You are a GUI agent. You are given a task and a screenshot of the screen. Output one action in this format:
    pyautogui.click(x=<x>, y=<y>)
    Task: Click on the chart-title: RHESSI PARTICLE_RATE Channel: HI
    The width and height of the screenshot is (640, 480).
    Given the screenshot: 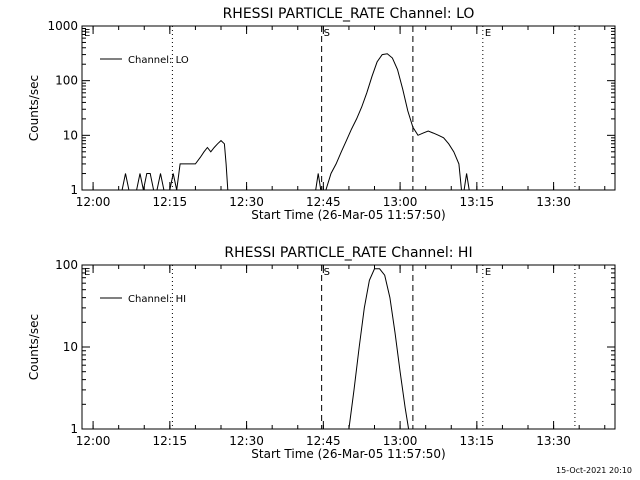 What is the action you would take?
    pyautogui.click(x=348, y=253)
    